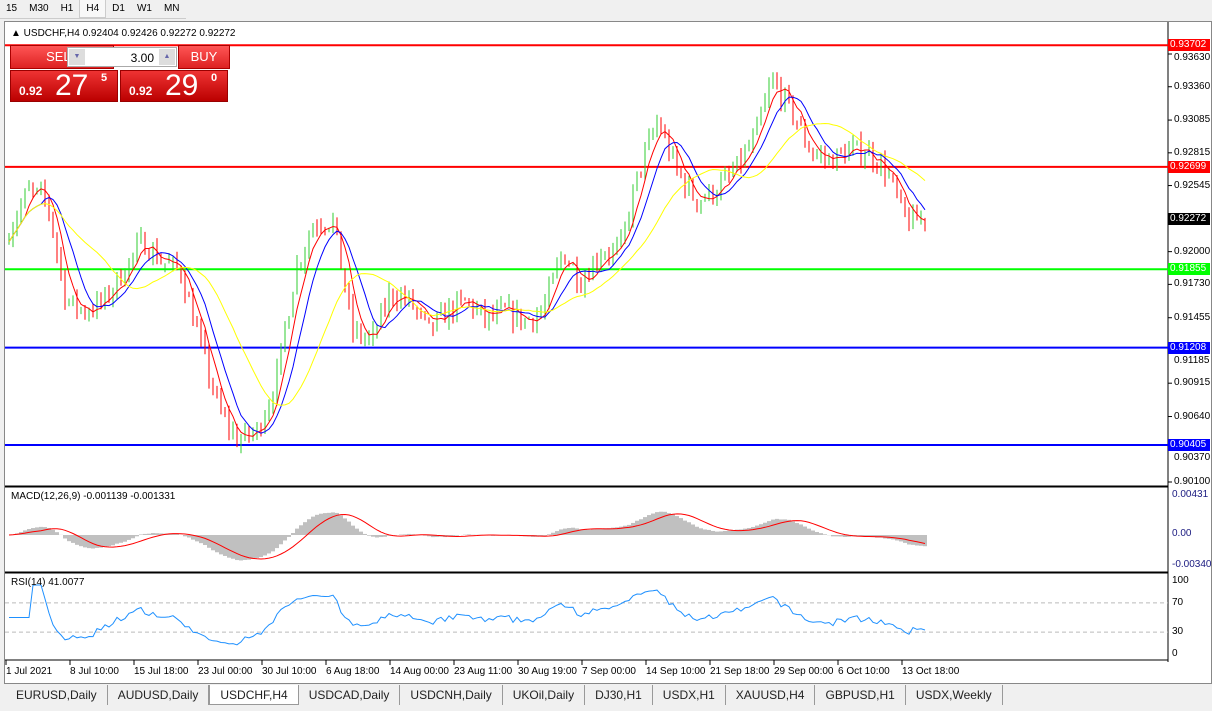 The image size is (1212, 711). What do you see at coordinates (1189, 218) in the screenshot?
I see `current-price-label: 0.92272` at bounding box center [1189, 218].